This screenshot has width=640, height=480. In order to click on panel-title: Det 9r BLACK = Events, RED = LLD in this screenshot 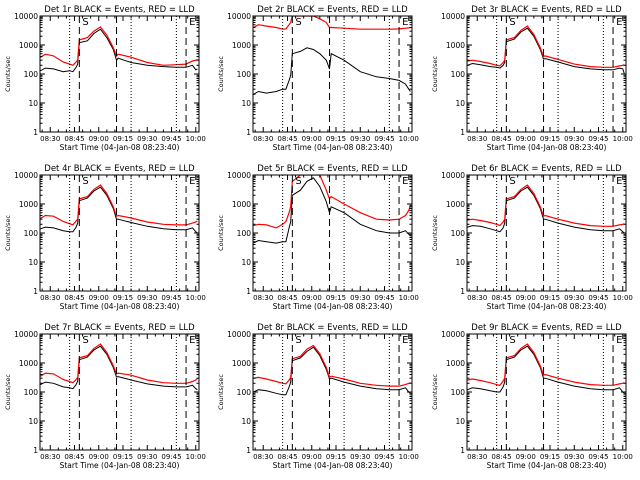, I will do `click(546, 328)`.